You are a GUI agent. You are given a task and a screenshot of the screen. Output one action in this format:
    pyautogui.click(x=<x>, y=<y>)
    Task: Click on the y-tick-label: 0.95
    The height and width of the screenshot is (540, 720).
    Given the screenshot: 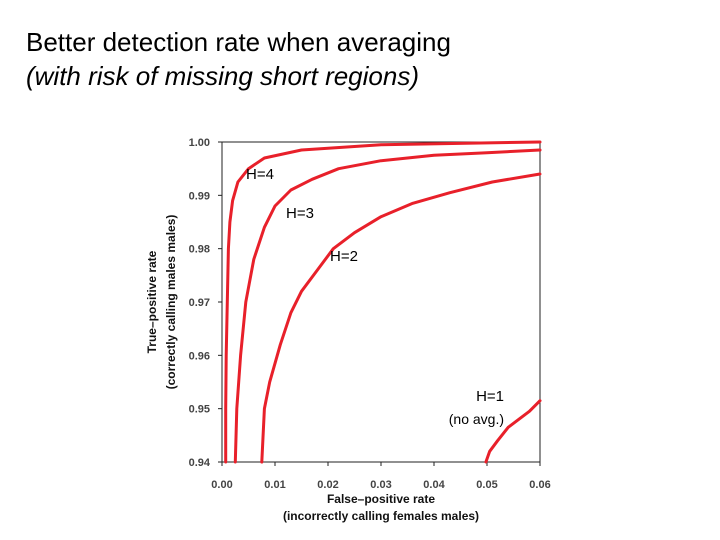 What is the action you would take?
    pyautogui.click(x=199, y=410)
    